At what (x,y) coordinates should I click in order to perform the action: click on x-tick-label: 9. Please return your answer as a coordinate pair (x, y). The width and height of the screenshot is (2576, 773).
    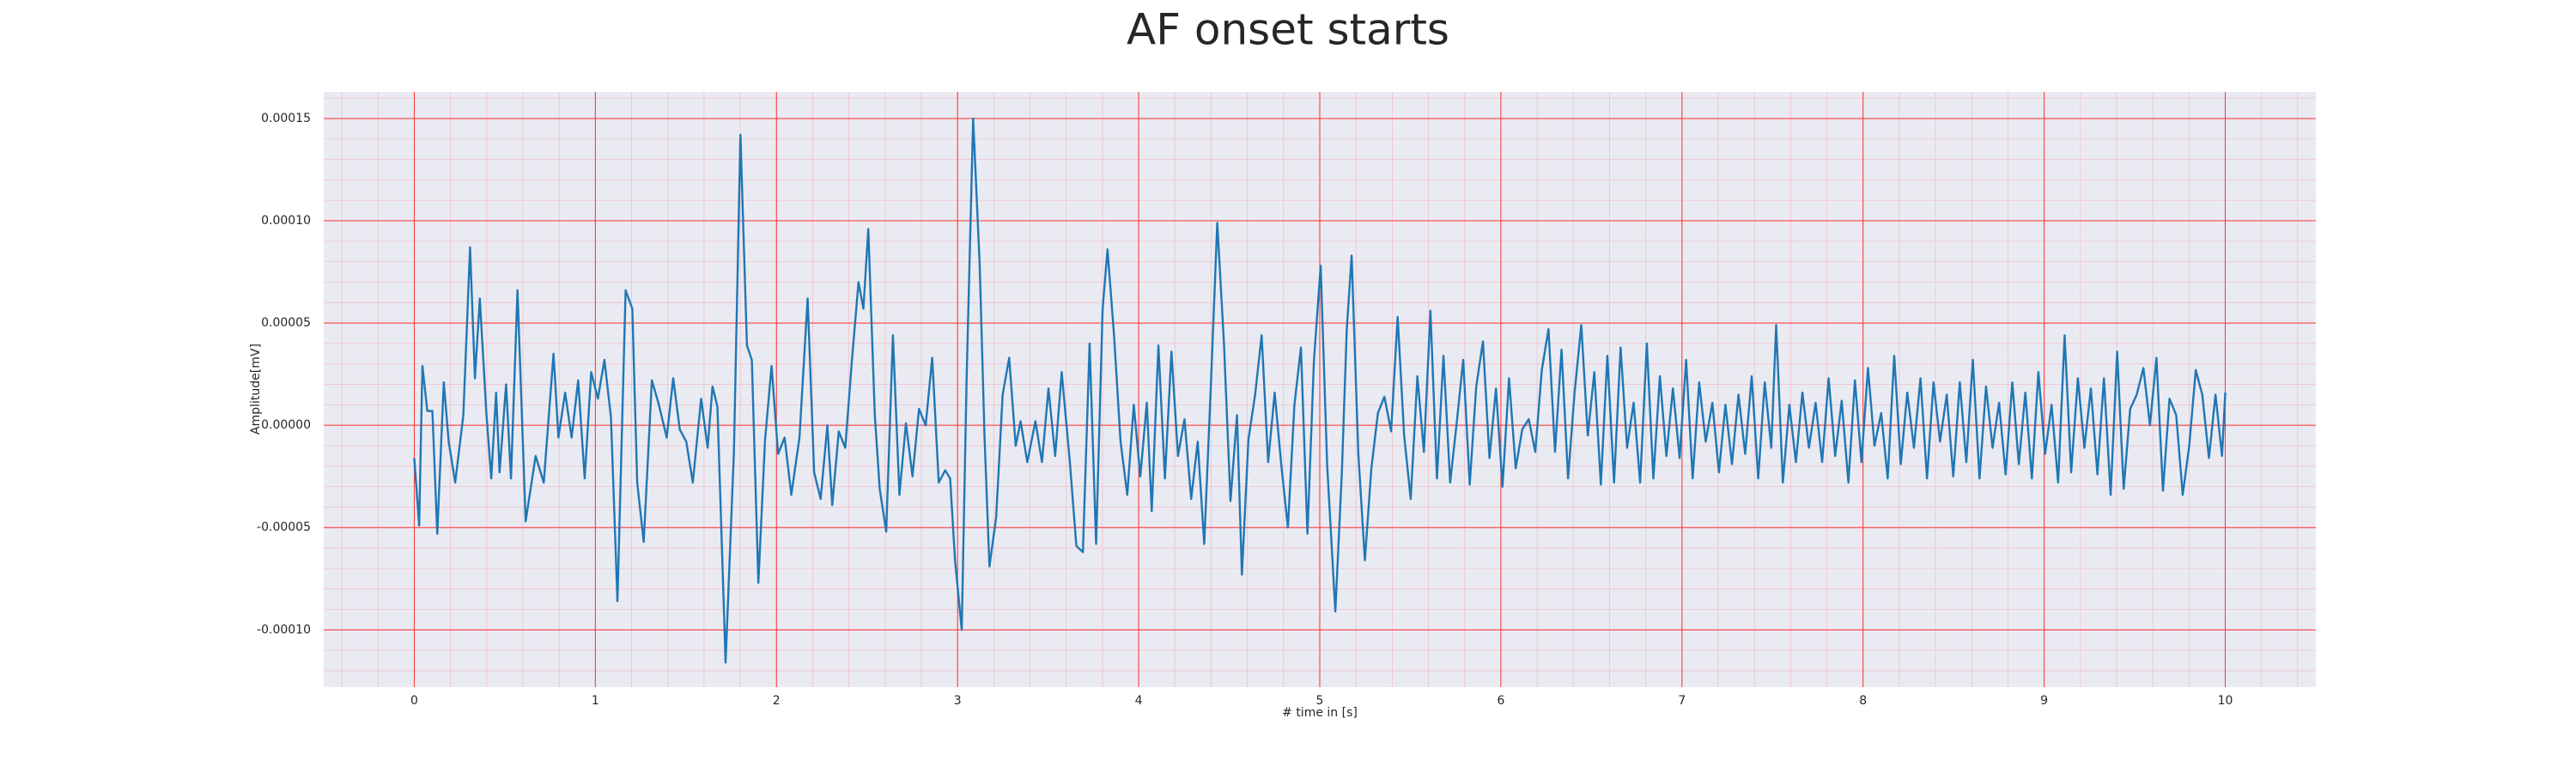
    Looking at the image, I should click on (2044, 701).